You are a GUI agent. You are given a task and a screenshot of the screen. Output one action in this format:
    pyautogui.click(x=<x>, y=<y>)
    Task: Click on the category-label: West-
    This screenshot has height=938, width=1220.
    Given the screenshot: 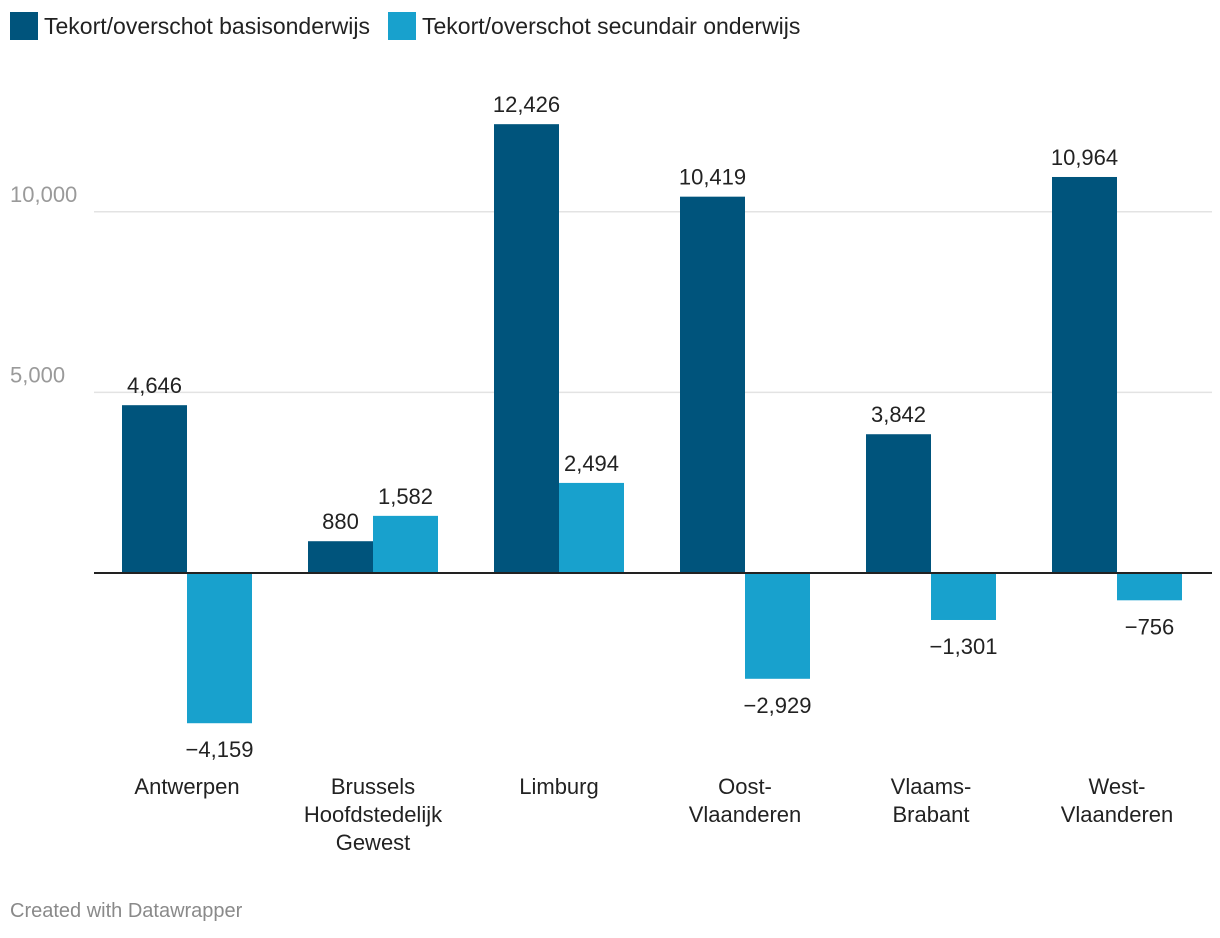 What is the action you would take?
    pyautogui.click(x=1116, y=786)
    